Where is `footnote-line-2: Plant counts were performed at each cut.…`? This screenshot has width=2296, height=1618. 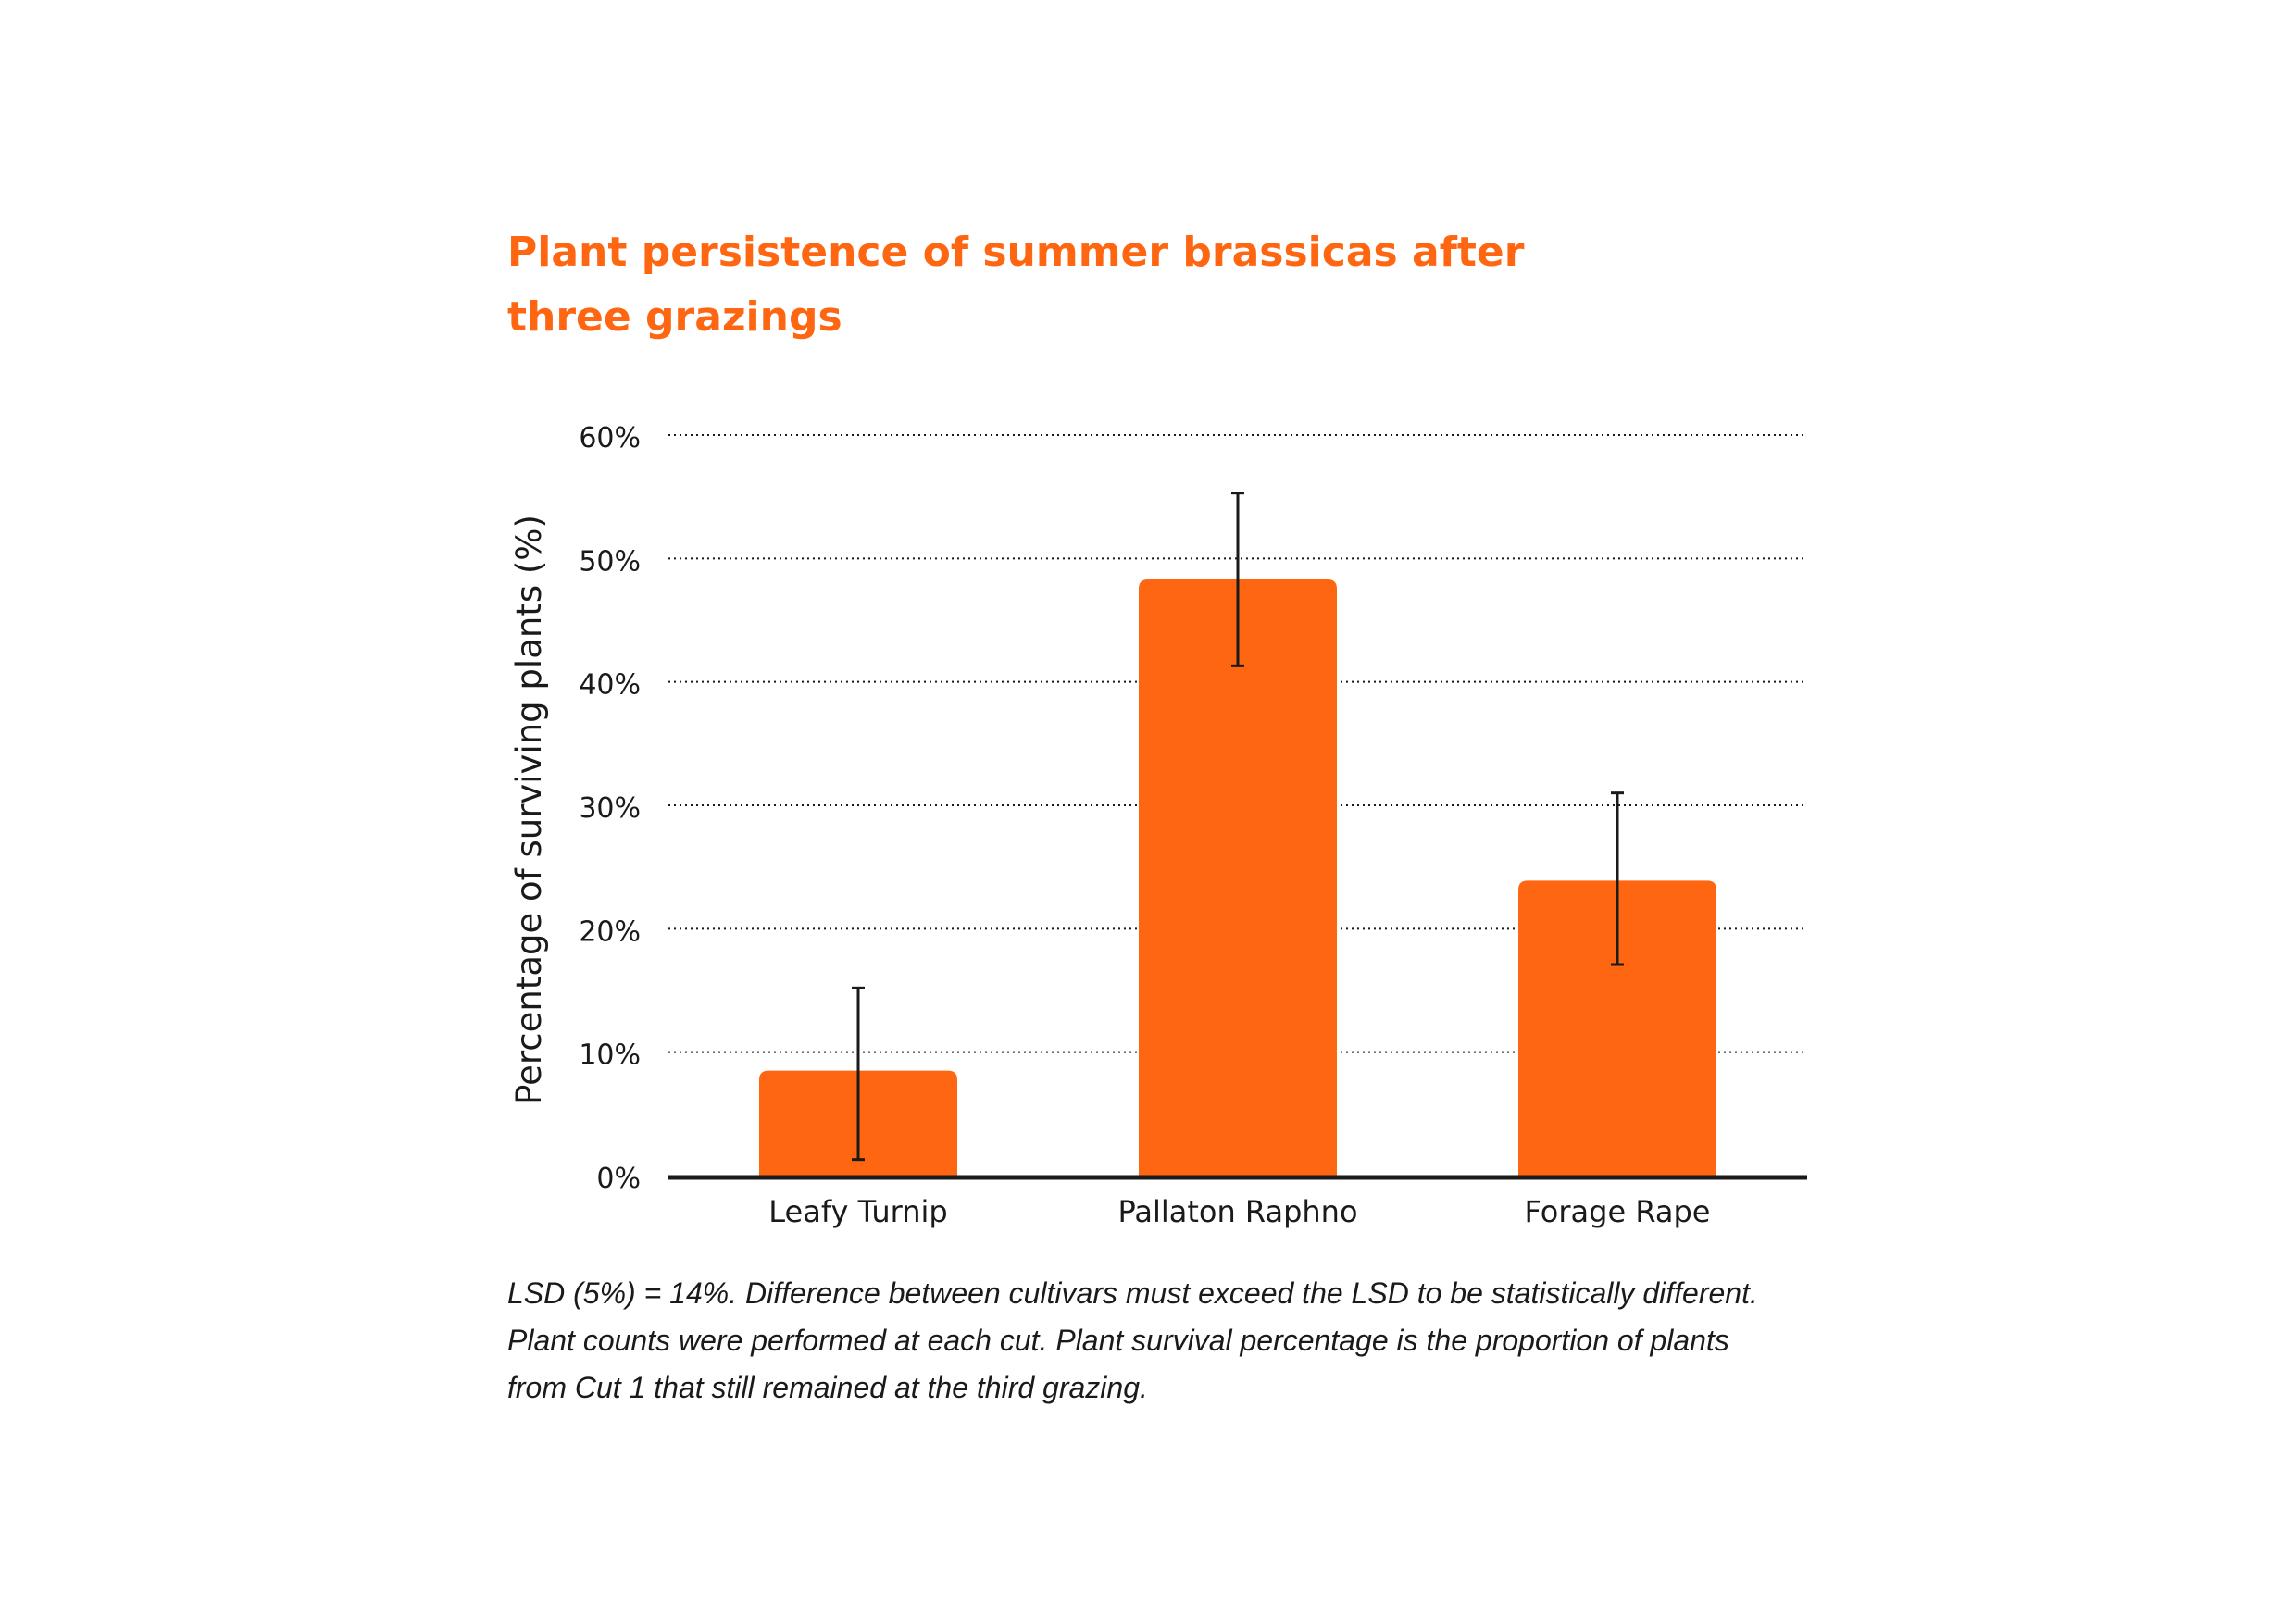
footnote-line-2: Plant counts were performed at each cut.… is located at coordinates (1118, 1340).